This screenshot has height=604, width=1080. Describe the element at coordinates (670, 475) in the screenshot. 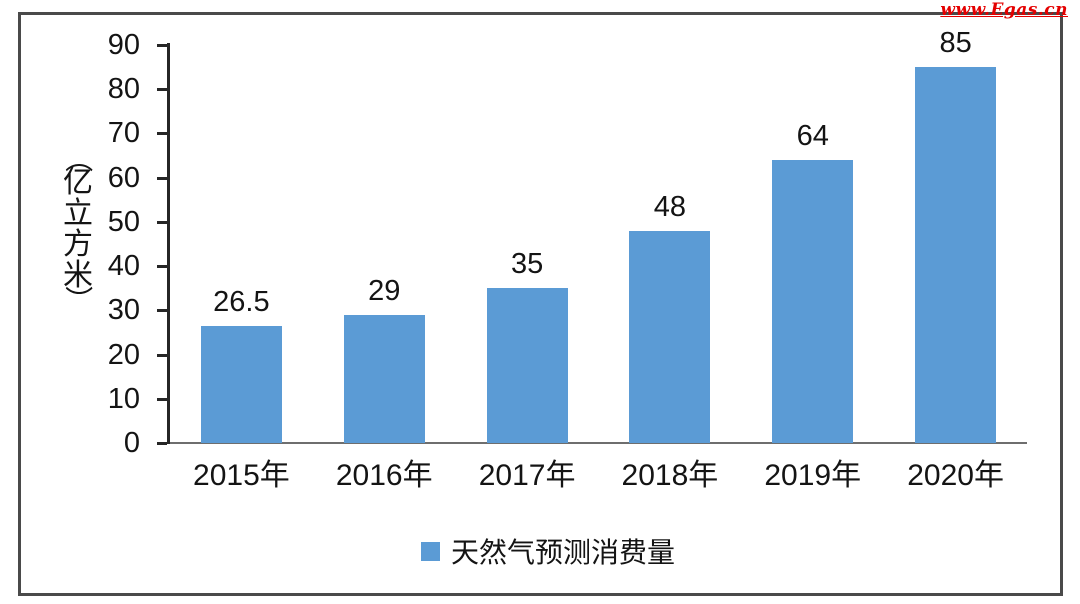

I see `x-tick-label: 2018年` at that location.